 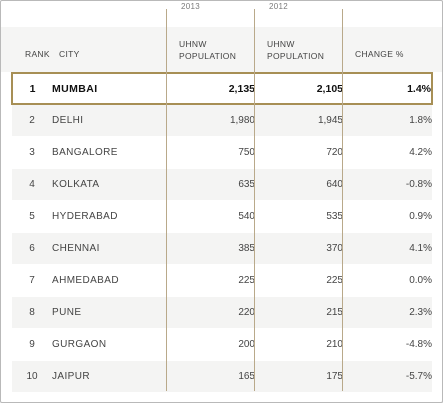 I want to click on change-cell: 4.1%, so click(x=387, y=248).